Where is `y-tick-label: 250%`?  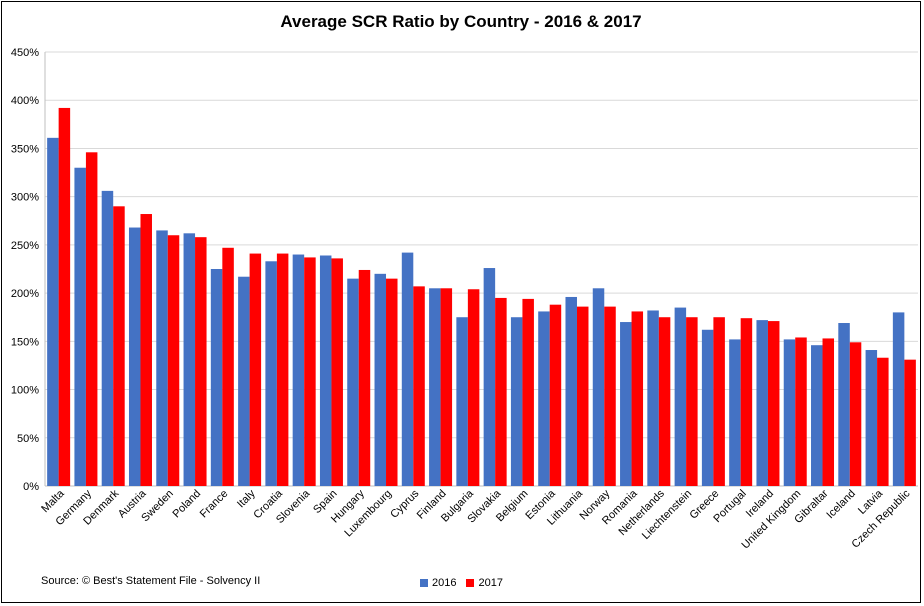 y-tick-label: 250% is located at coordinates (25, 246).